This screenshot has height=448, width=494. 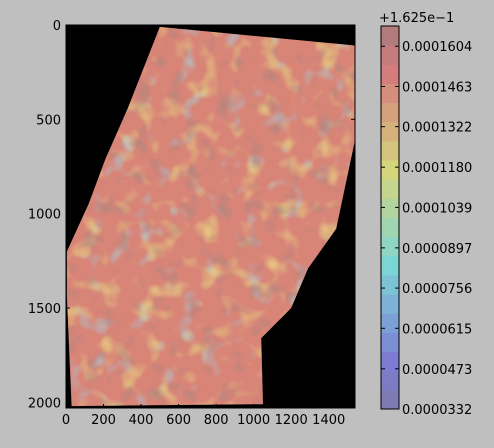 What do you see at coordinates (57, 26) in the screenshot?
I see `y-tick-label: 0` at bounding box center [57, 26].